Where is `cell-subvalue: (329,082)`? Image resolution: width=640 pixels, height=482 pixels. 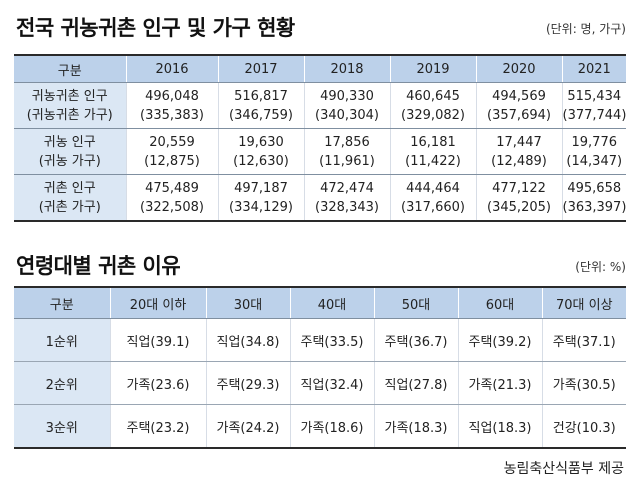 cell-subvalue: (329,082) is located at coordinates (433, 115).